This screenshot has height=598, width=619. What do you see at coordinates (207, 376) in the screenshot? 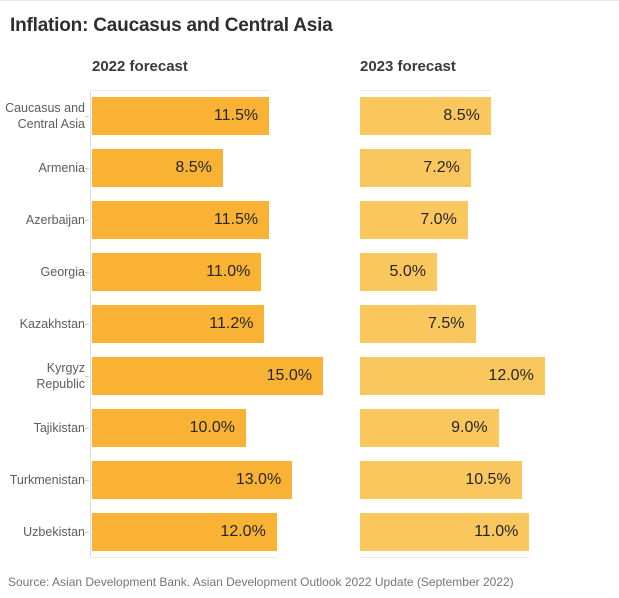
I see `bar-2022: 15.0%` at bounding box center [207, 376].